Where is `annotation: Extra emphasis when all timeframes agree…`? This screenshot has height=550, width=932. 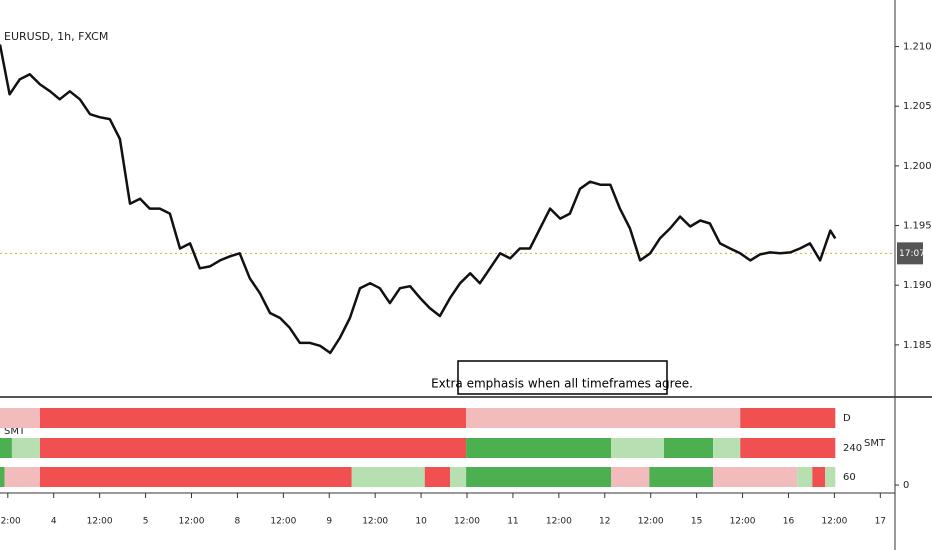 annotation: Extra emphasis when all timeframes agree… is located at coordinates (562, 384).